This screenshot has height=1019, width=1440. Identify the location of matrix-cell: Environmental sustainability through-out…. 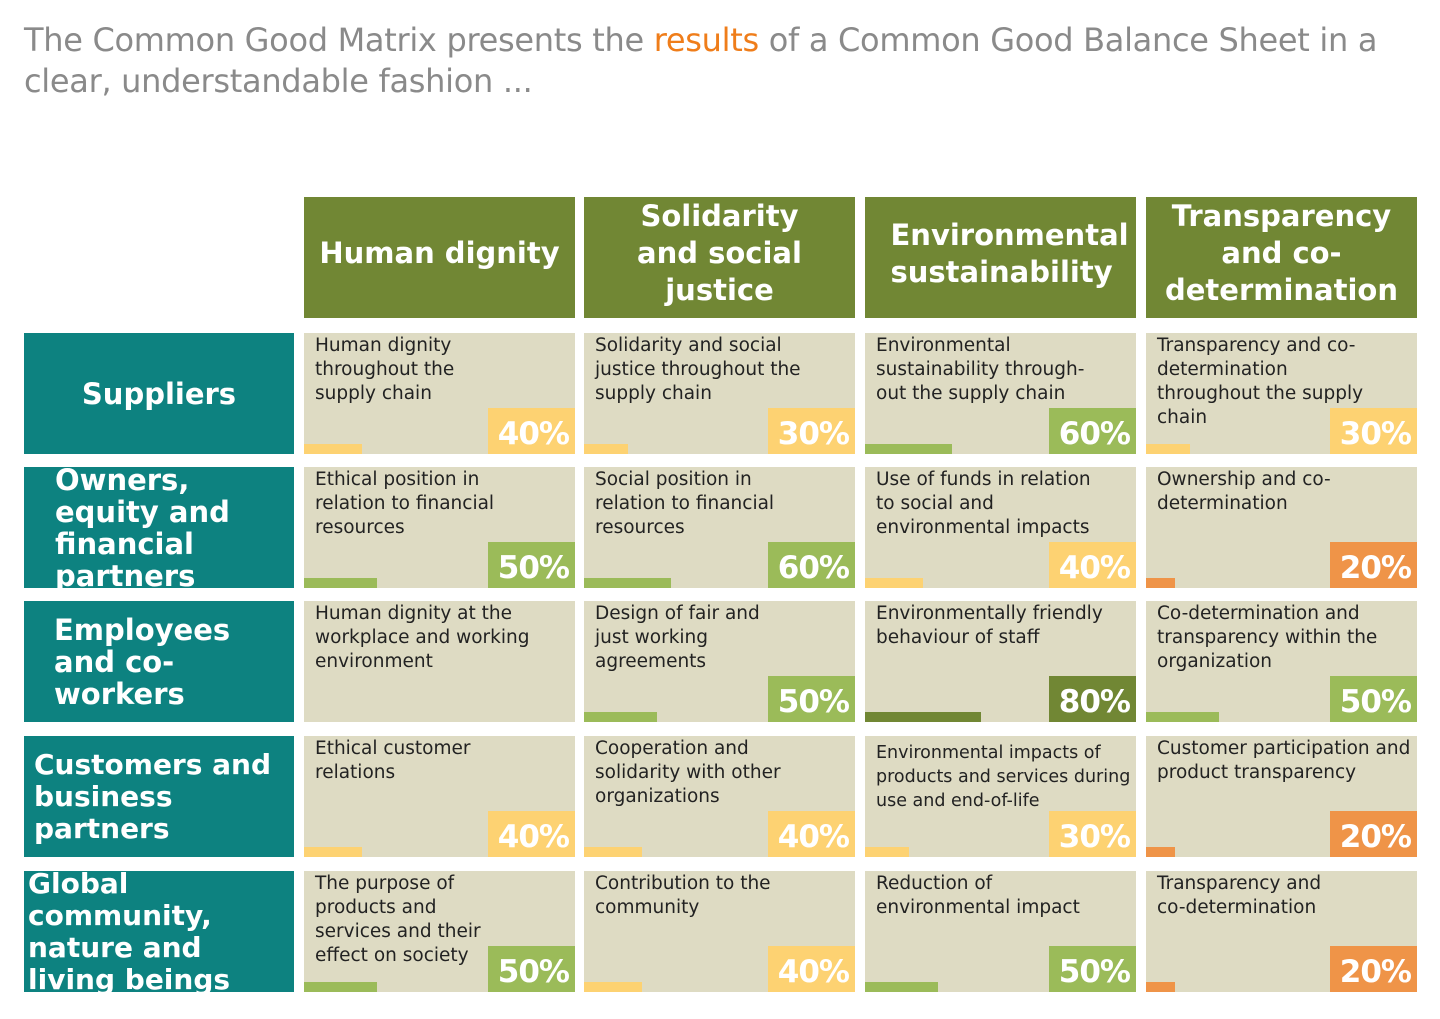
(1000, 393).